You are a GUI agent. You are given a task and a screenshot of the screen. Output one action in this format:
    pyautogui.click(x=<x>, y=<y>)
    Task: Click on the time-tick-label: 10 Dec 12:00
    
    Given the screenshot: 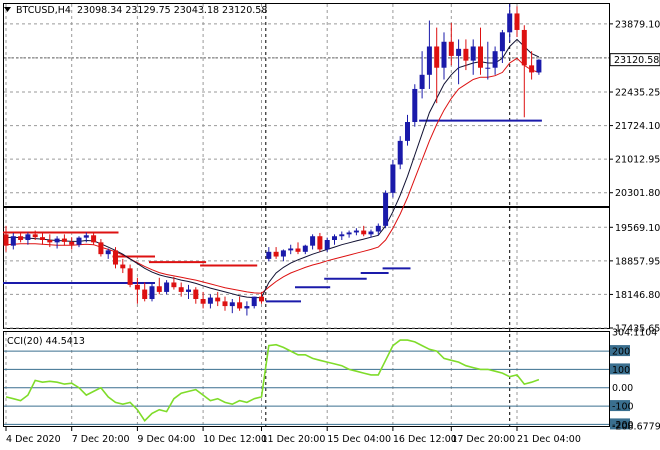 What is the action you would take?
    pyautogui.click(x=235, y=439)
    